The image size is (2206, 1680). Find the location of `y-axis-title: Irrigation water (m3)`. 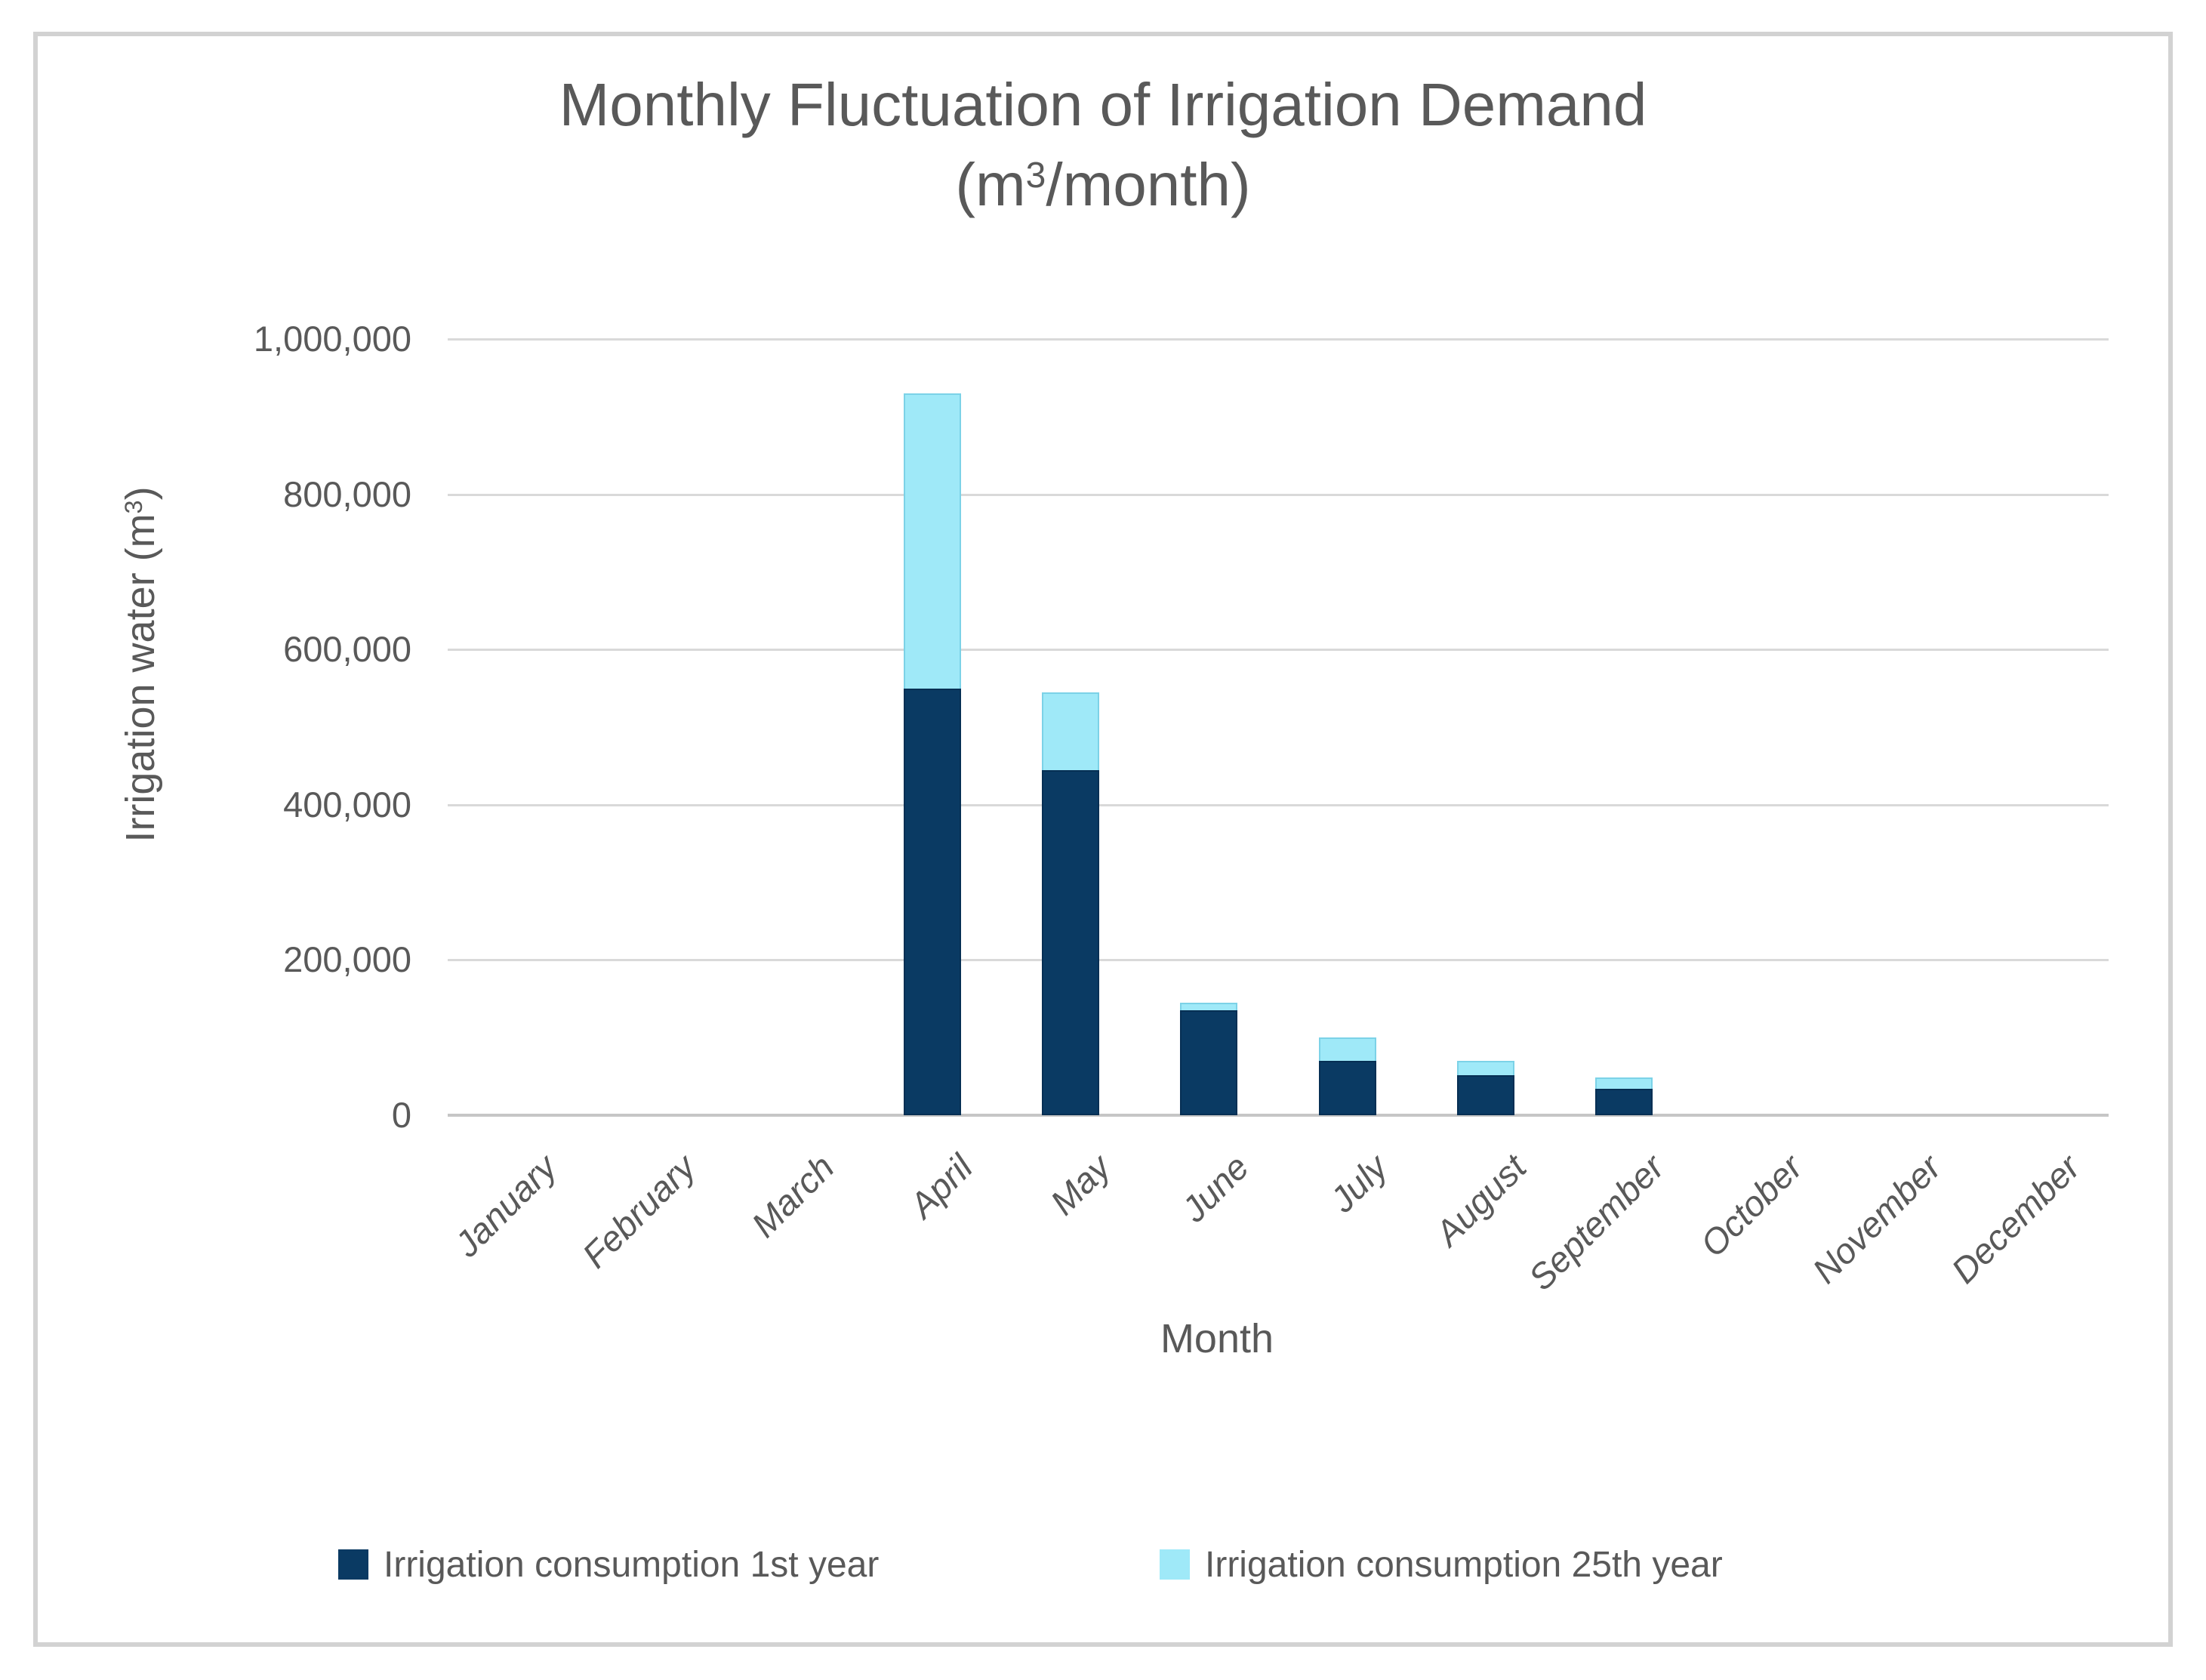

y-axis-title: Irrigation water (m3) is located at coordinates (140, 664).